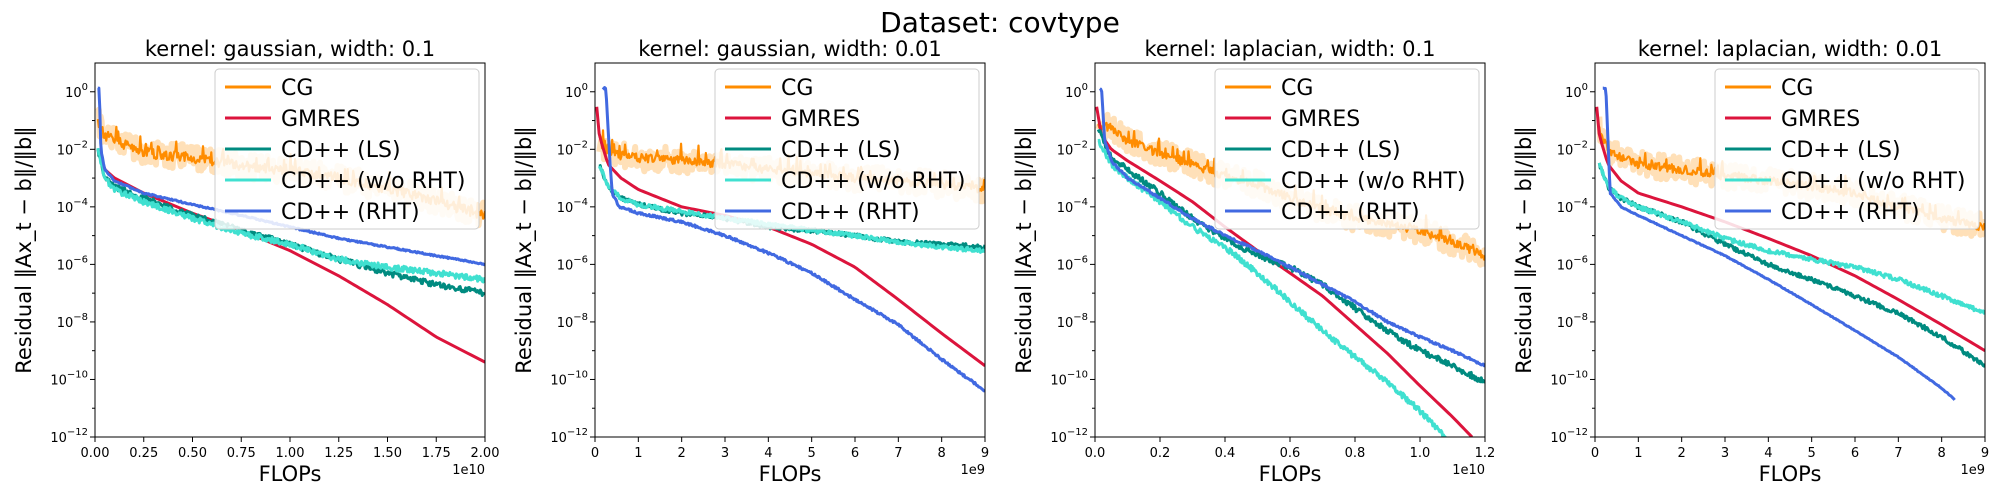 Image resolution: width=2000 pixels, height=500 pixels. What do you see at coordinates (290, 453) in the screenshot?
I see `x-tick-label: 1.00` at bounding box center [290, 453].